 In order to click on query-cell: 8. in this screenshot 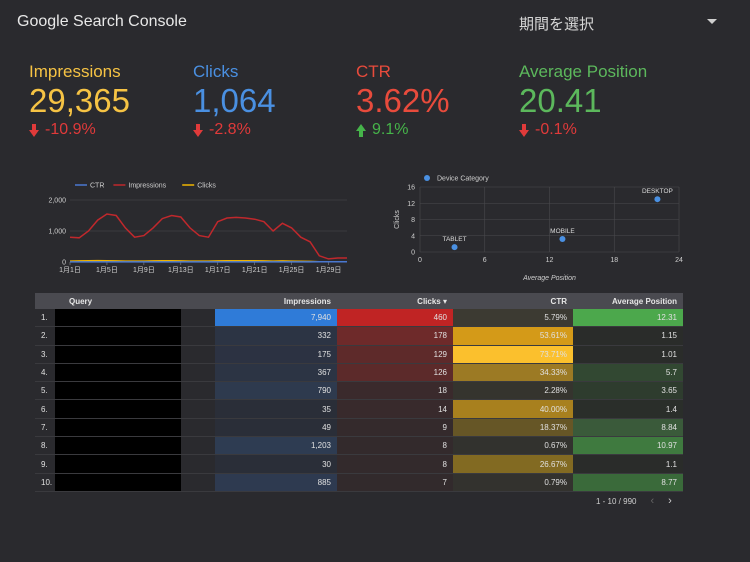, I will do `click(125, 446)`.